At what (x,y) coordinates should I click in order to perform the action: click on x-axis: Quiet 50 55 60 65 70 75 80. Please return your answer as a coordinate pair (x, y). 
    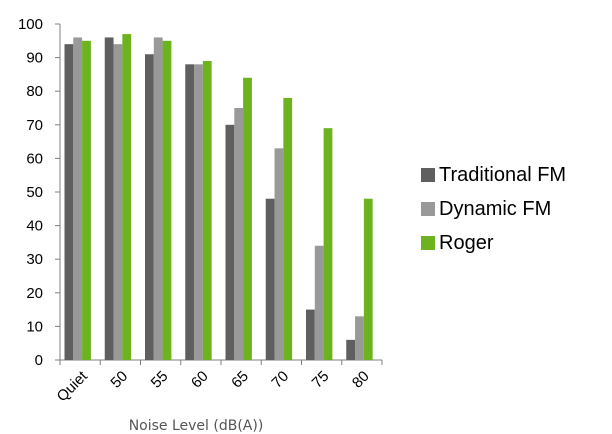
    Looking at the image, I should click on (218, 382).